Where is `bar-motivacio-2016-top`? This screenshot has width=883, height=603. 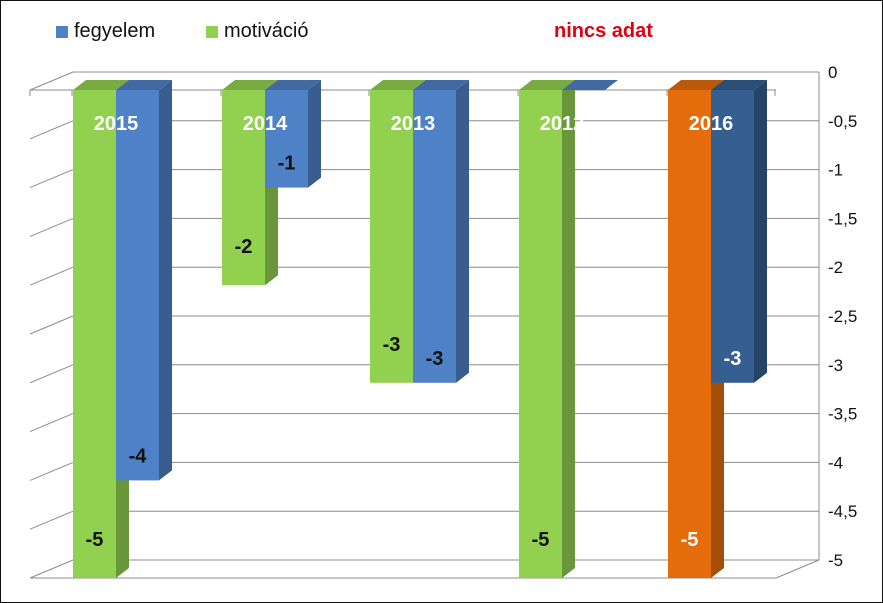
bar-motivacio-2016-top is located at coordinates (696, 85).